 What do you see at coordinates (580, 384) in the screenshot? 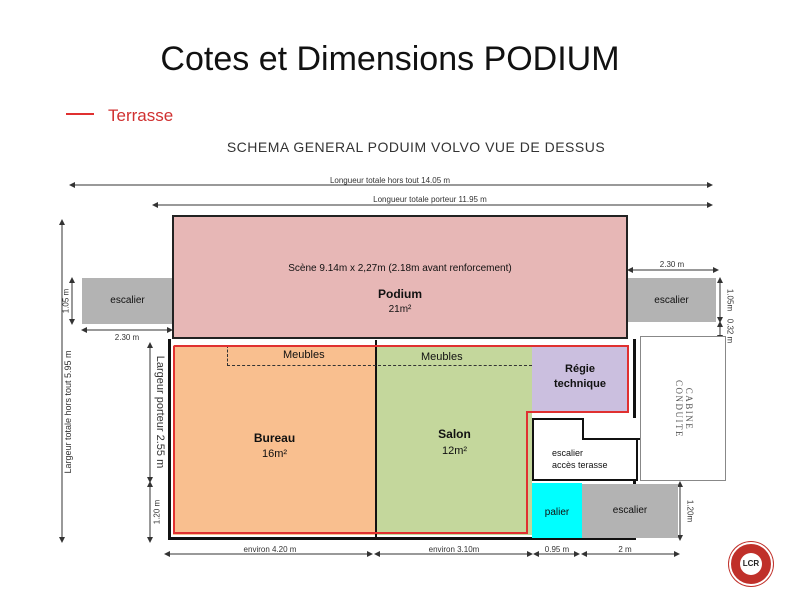
I see `regie-label-2: technique` at bounding box center [580, 384].